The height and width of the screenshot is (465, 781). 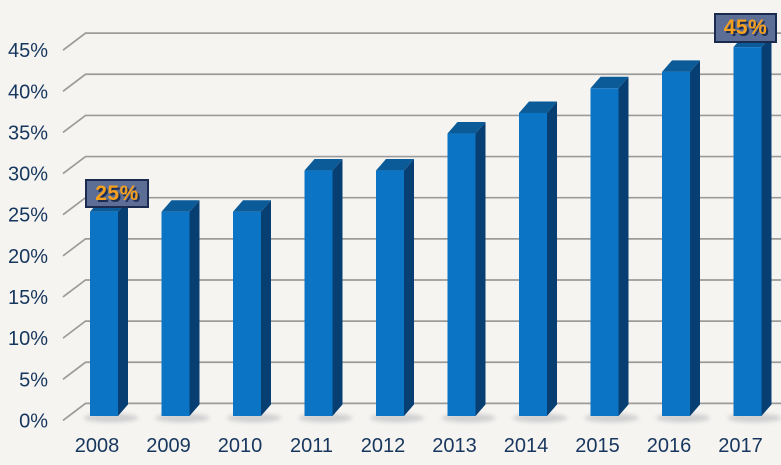 I want to click on x-axis-label-2015: 2015, so click(x=597, y=446).